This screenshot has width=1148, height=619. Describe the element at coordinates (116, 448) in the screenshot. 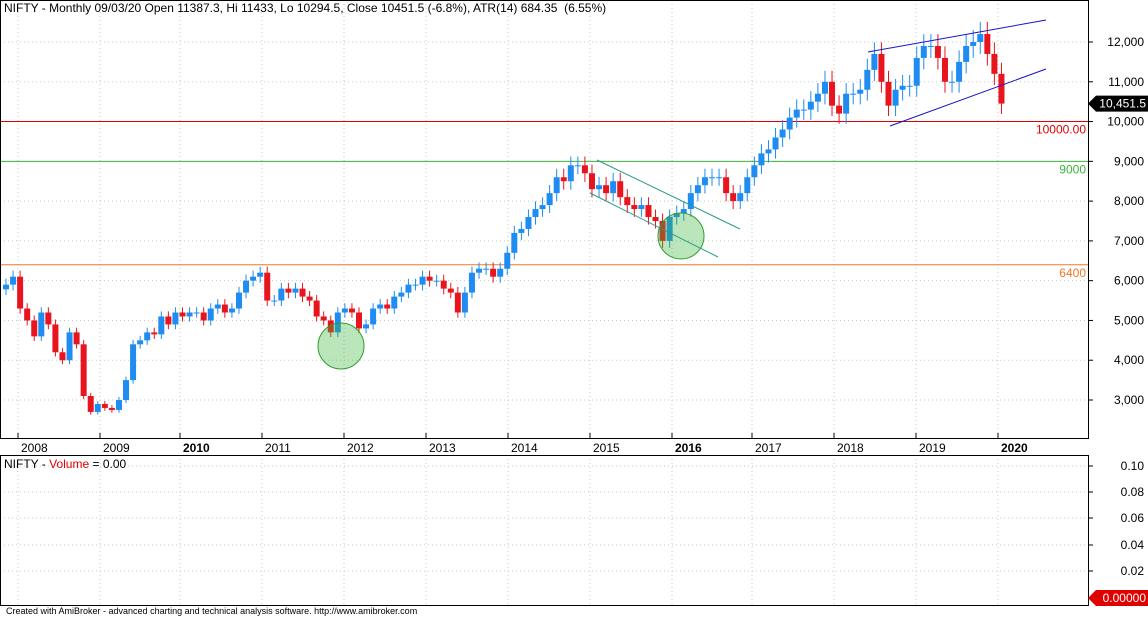

I see `x-tick-label: 2009` at that location.